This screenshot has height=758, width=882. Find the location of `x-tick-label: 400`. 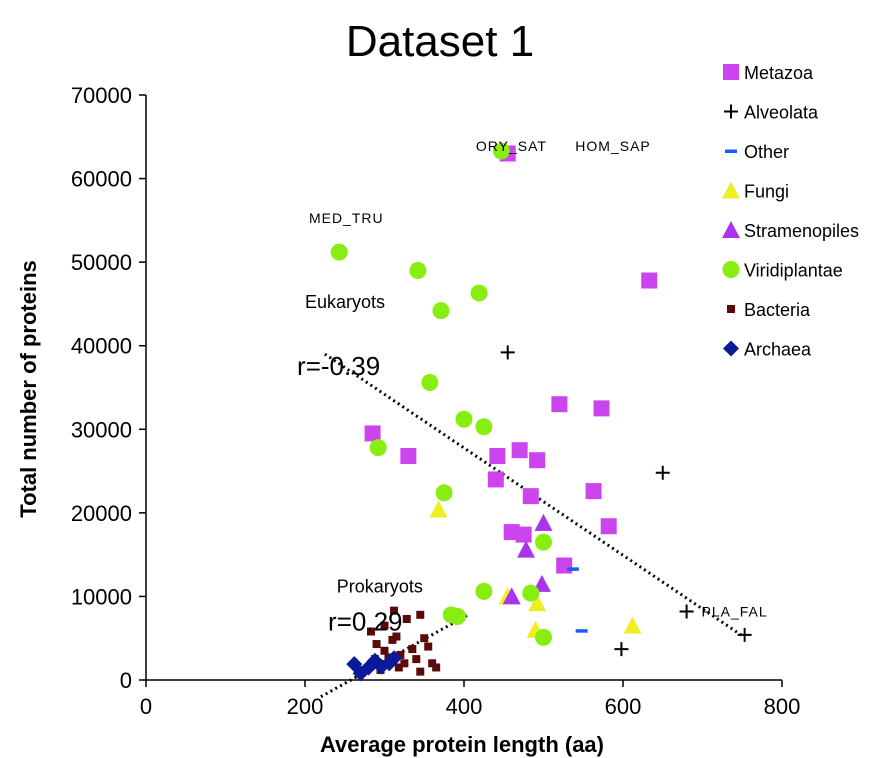

x-tick-label: 400 is located at coordinates (464, 706).